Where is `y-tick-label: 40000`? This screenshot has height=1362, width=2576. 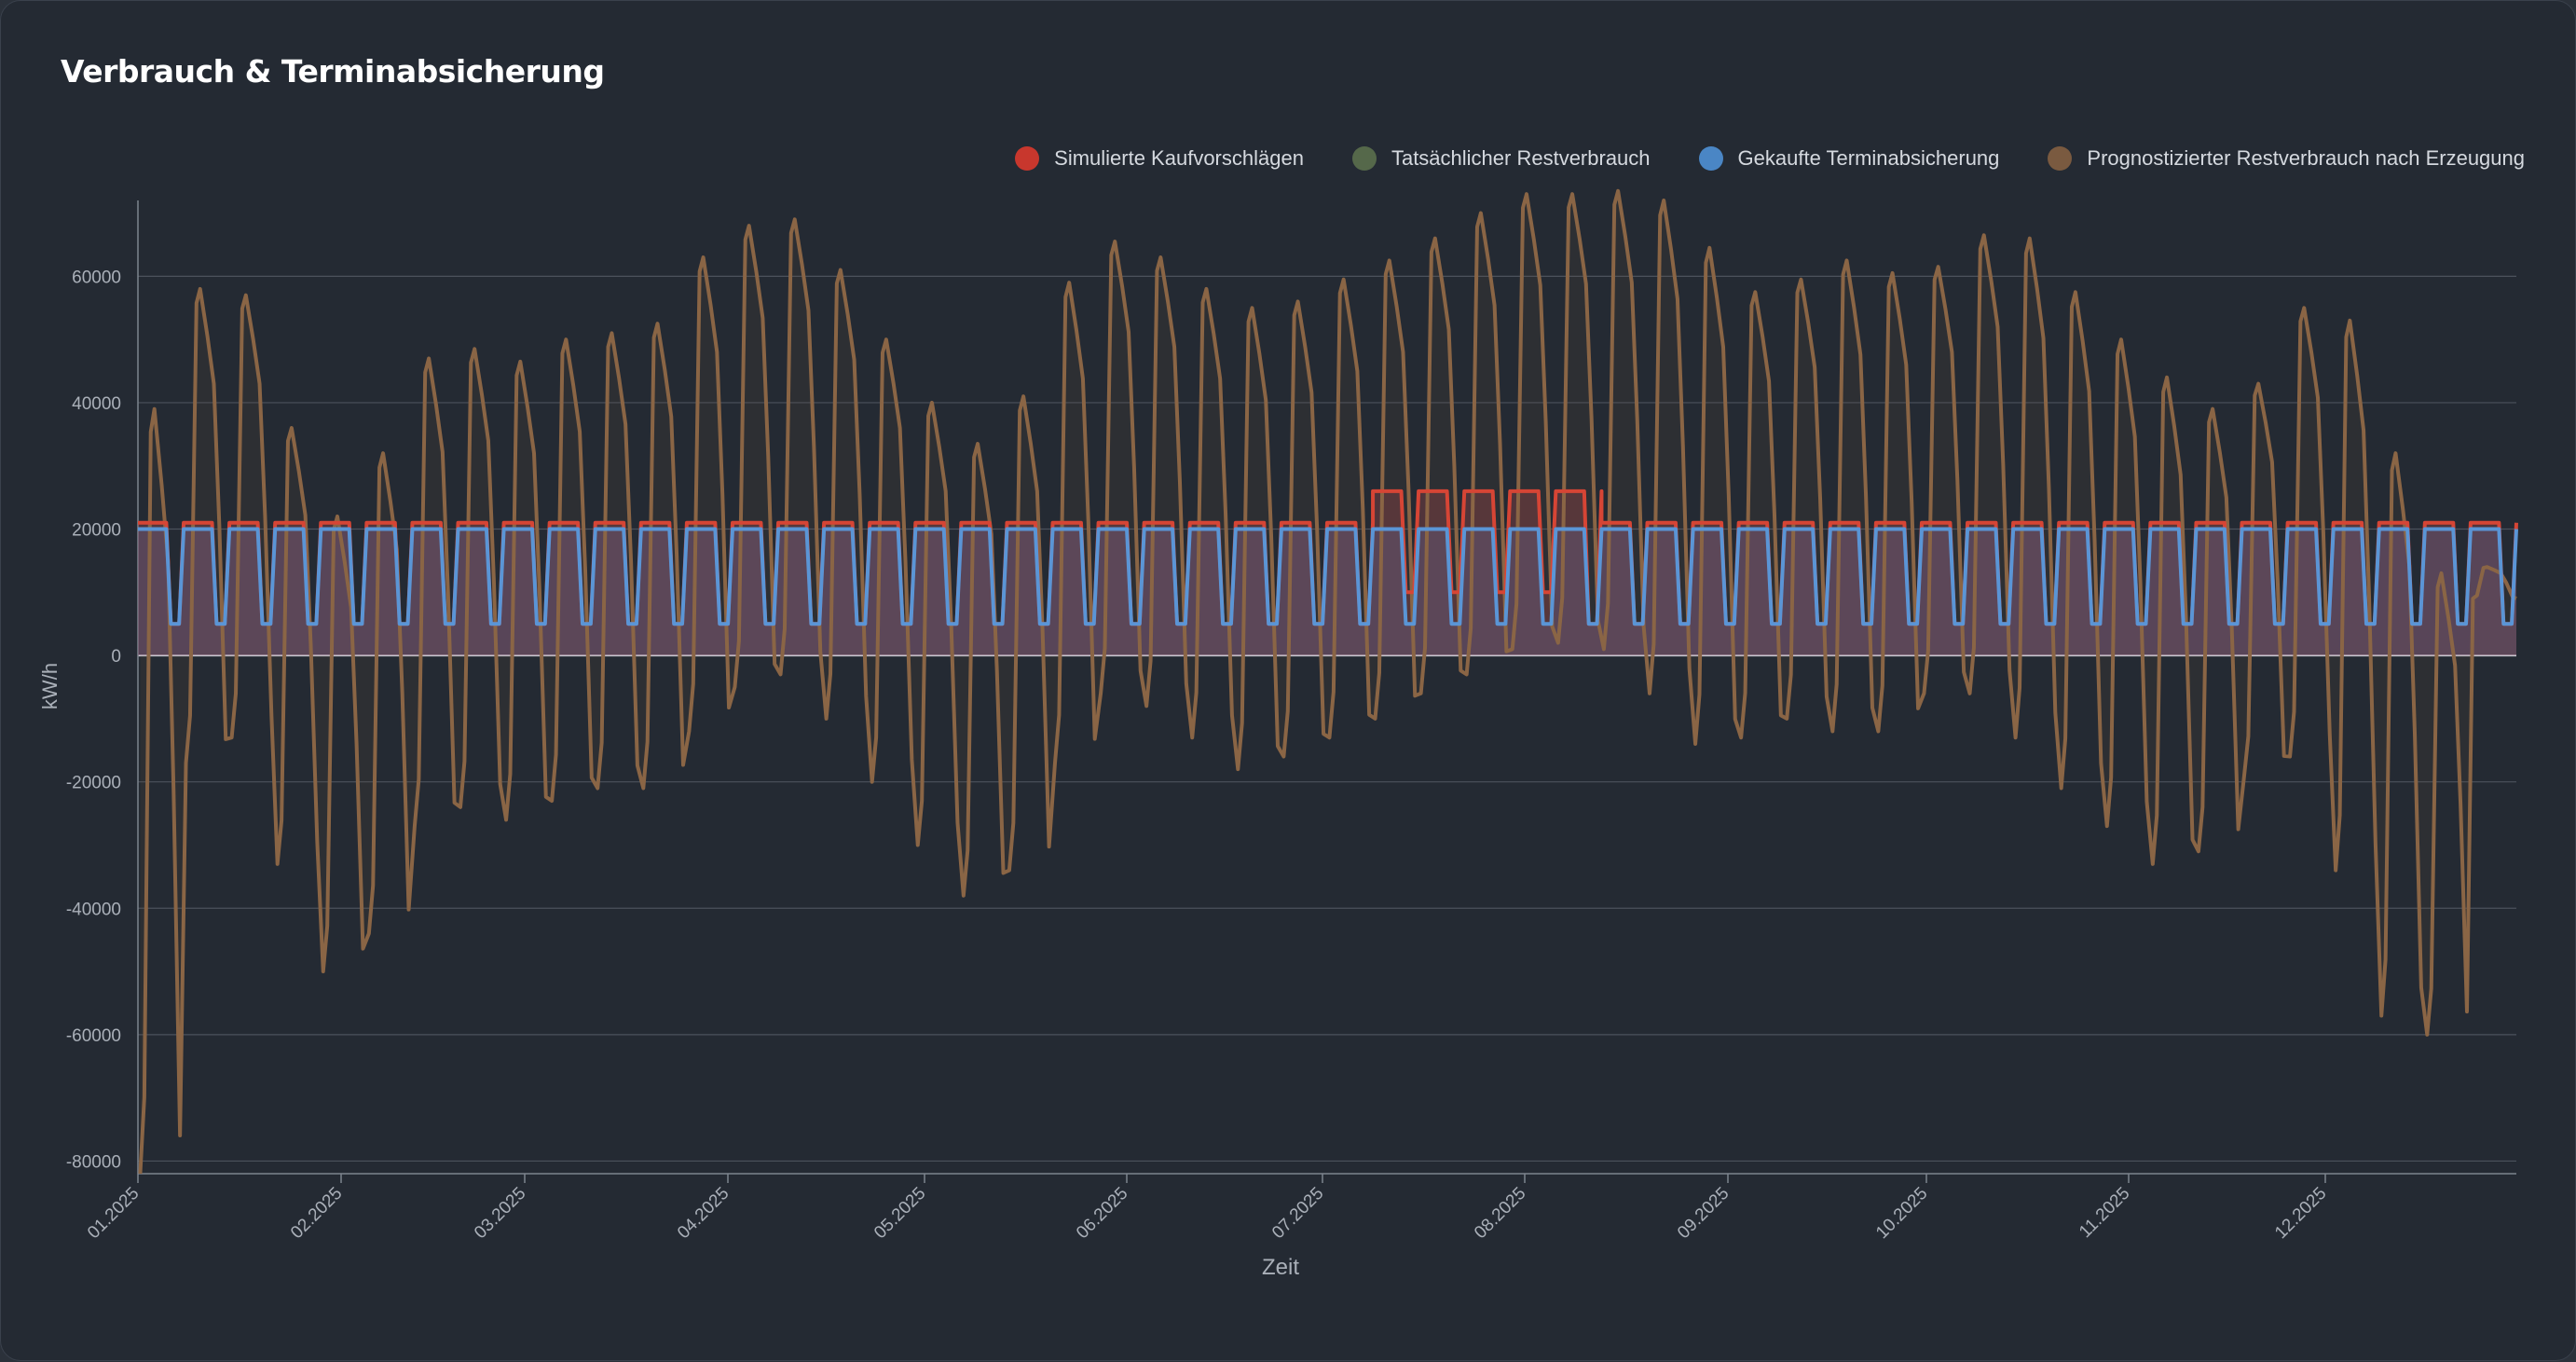
y-tick-label: 40000 is located at coordinates (96, 404).